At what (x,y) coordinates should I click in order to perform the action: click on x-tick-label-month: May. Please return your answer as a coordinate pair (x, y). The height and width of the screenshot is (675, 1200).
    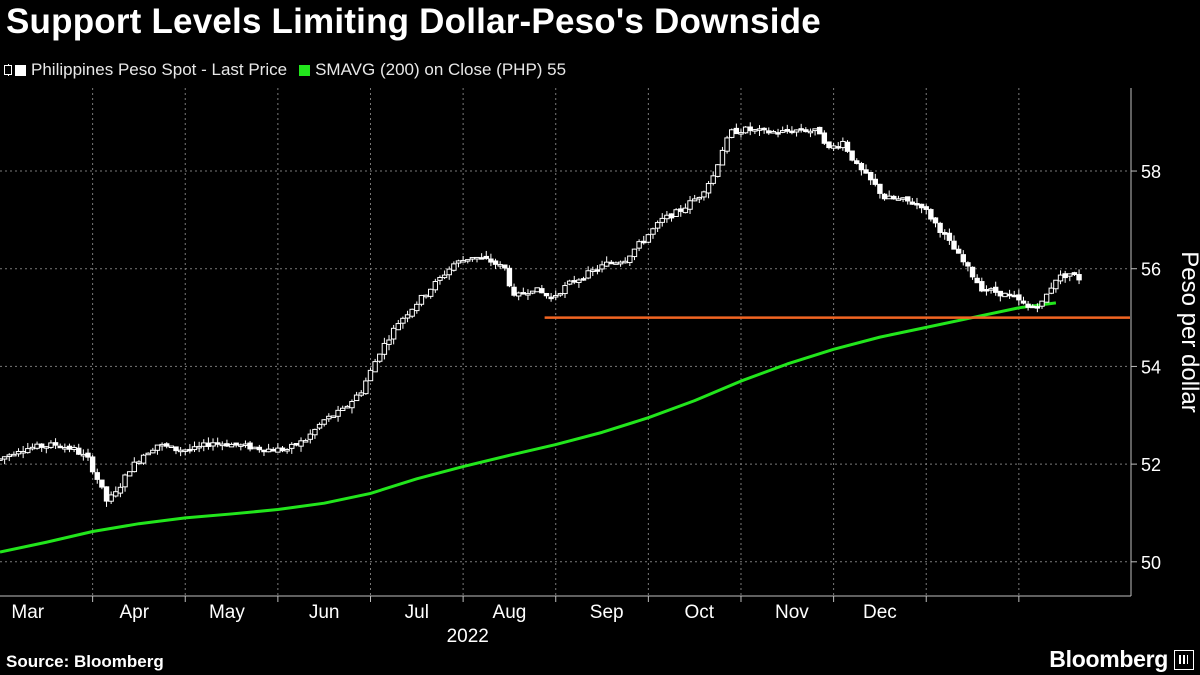
    Looking at the image, I should click on (227, 612).